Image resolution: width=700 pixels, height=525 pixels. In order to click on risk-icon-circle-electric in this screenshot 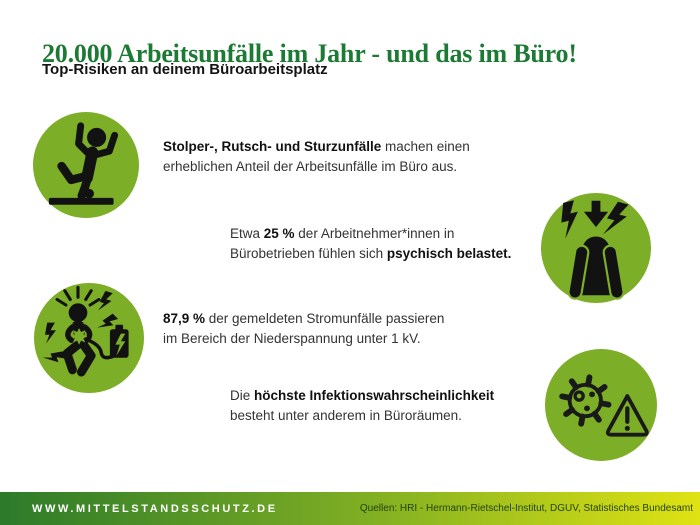, I will do `click(89, 338)`.